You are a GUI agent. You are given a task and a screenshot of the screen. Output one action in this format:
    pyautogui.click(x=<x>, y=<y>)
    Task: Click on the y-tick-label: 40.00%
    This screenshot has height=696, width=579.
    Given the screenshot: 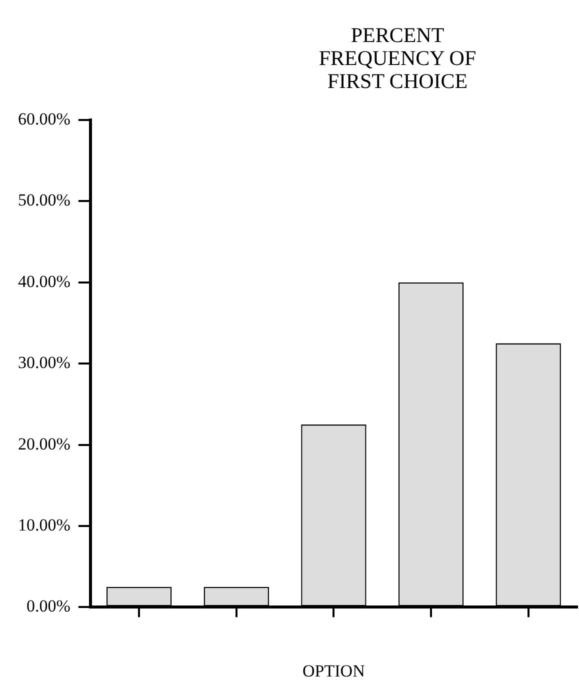 What is the action you would take?
    pyautogui.click(x=44, y=281)
    